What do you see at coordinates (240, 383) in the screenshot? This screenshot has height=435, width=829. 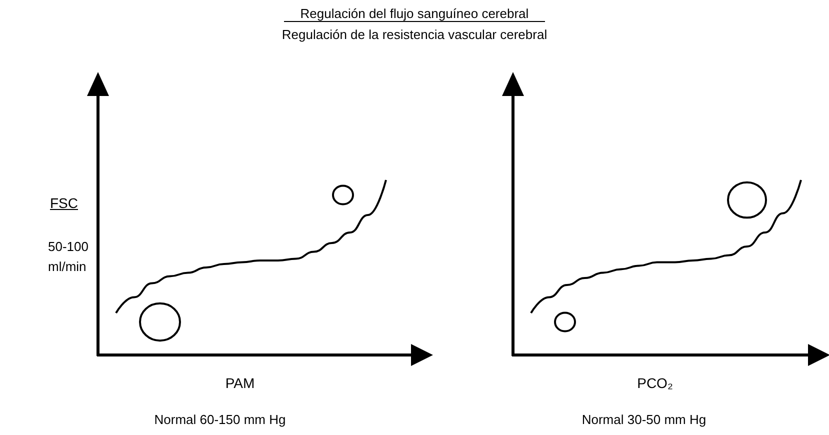 I see `x-axis-title: PAM` at bounding box center [240, 383].